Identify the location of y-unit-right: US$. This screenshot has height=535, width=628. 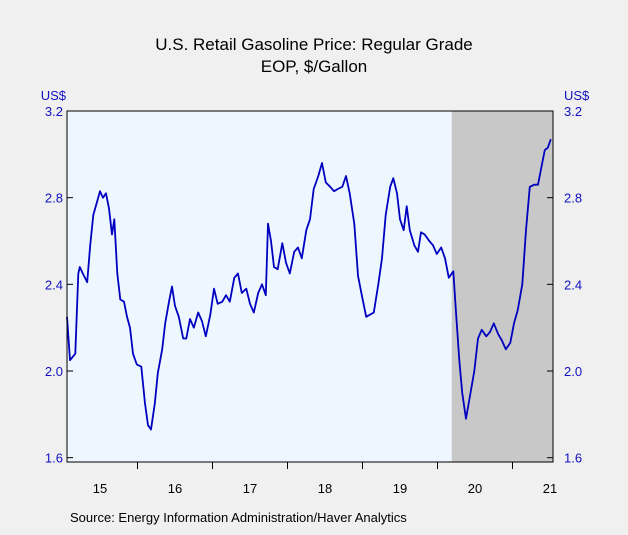
(577, 95).